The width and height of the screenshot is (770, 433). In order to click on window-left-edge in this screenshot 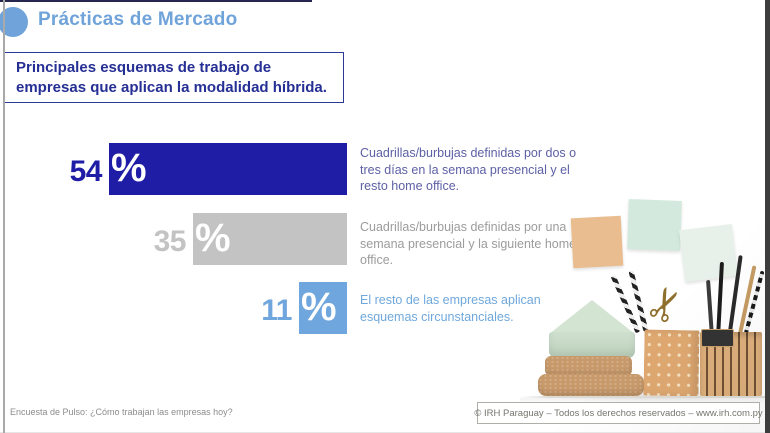, I will do `click(4, 216)`.